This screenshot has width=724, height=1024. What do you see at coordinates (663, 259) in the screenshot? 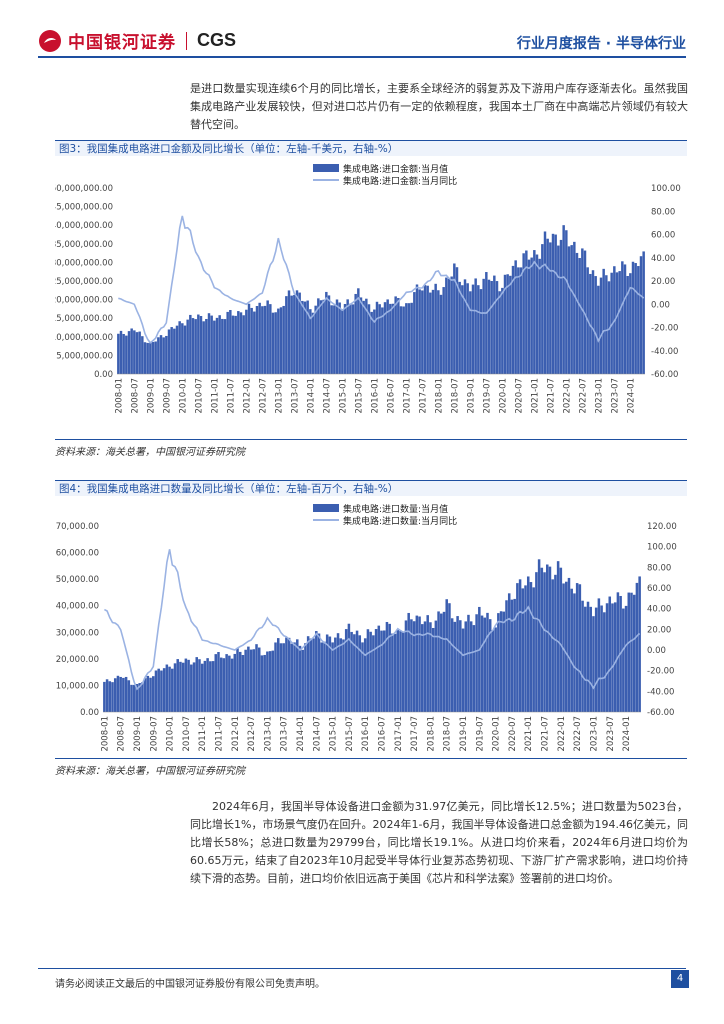
I see `right-axis-tick: 40.00` at bounding box center [663, 259].